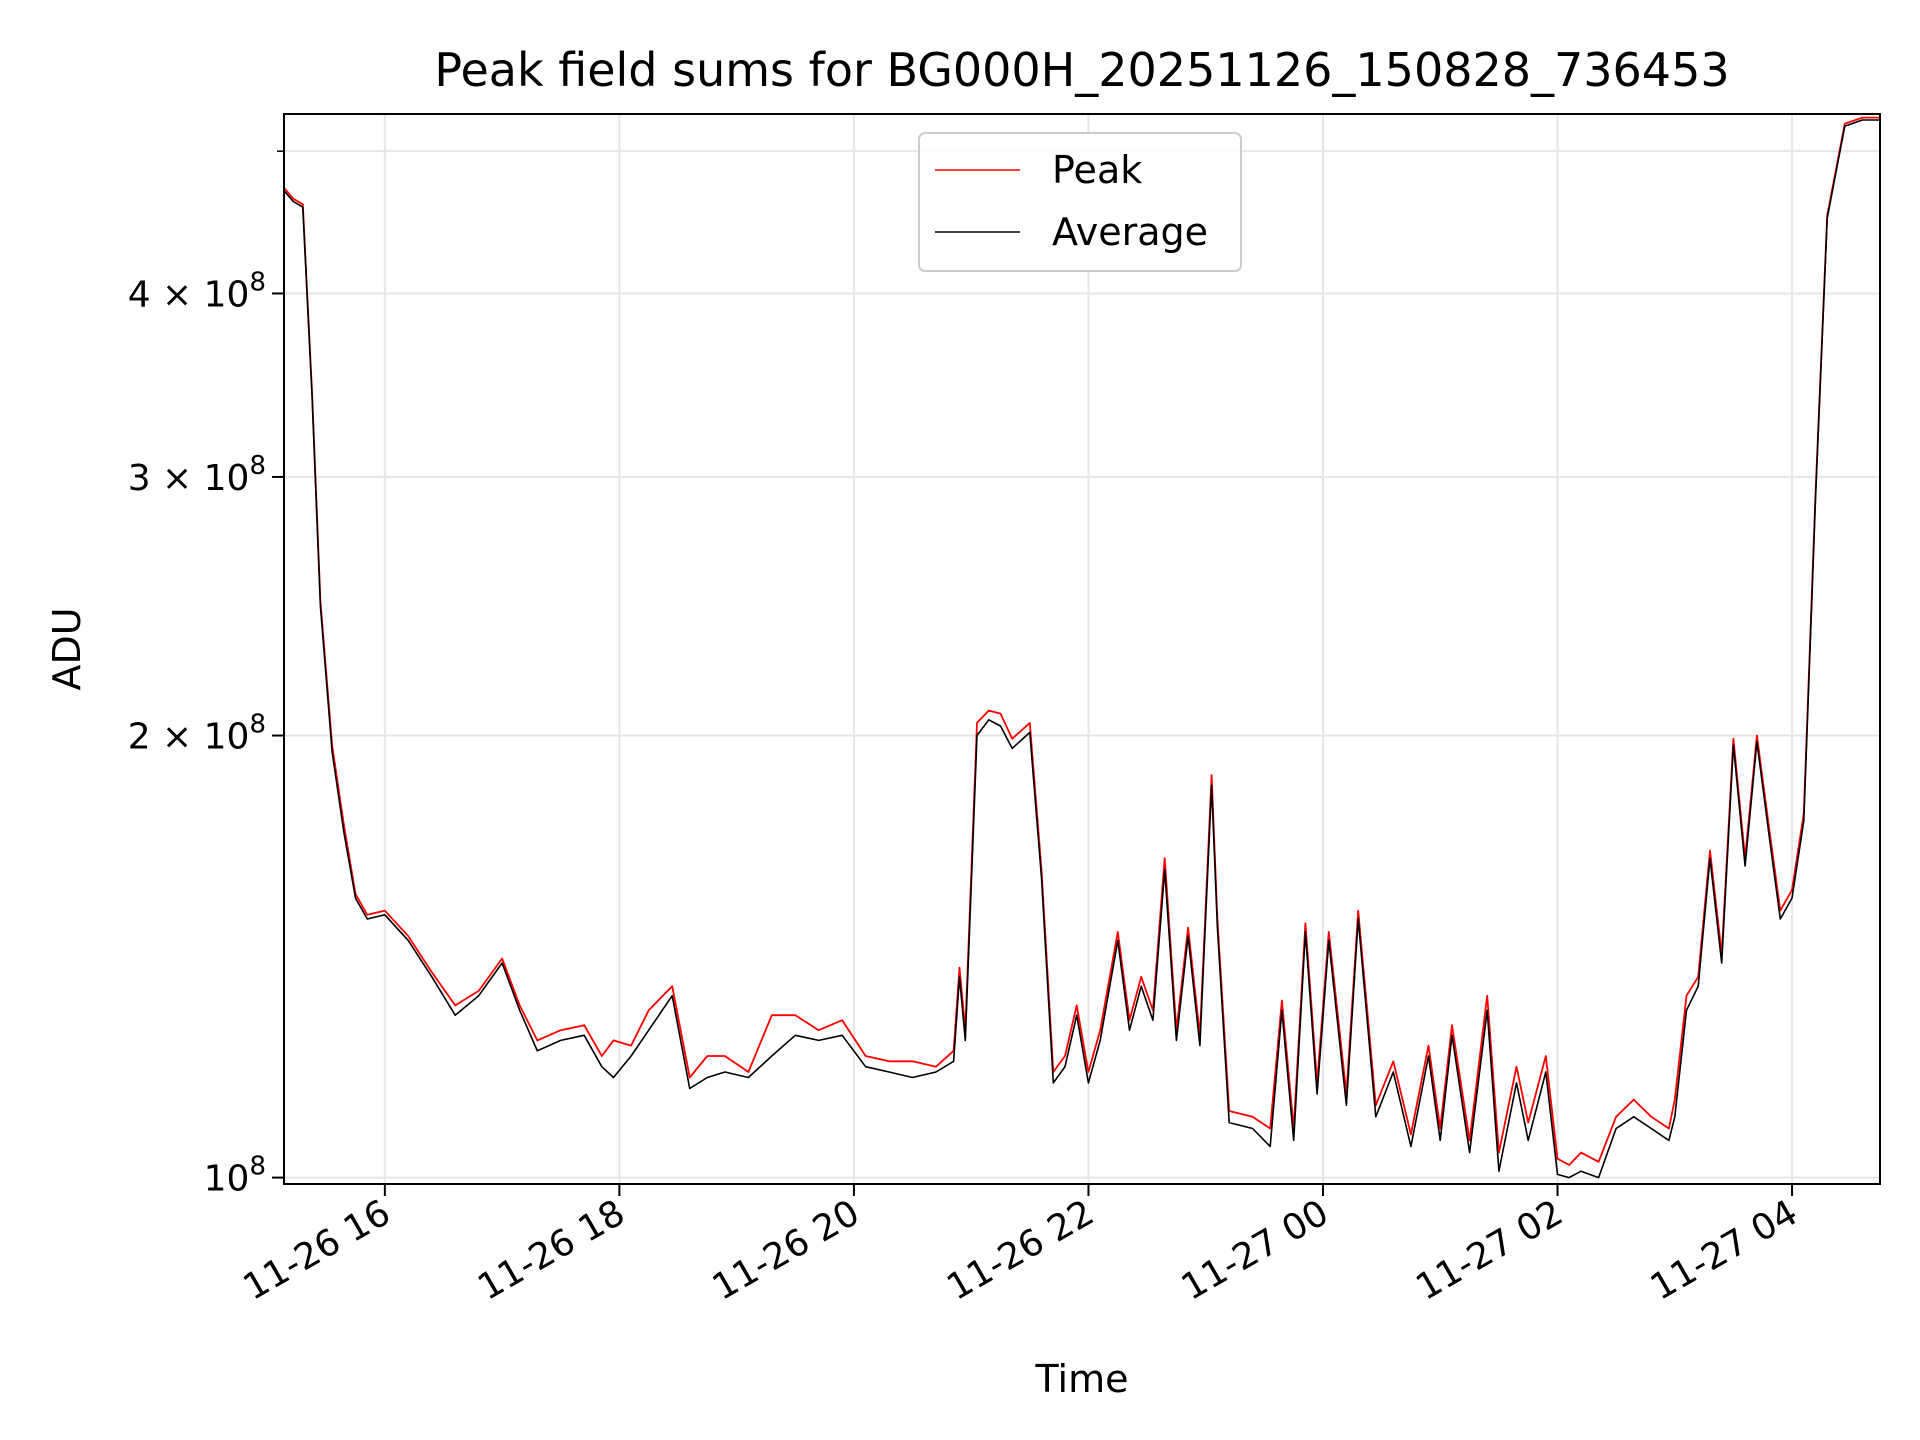 Image resolution: width=1920 pixels, height=1440 pixels. What do you see at coordinates (197, 475) in the screenshot?
I see `y-tick-label: 3 × 108` at bounding box center [197, 475].